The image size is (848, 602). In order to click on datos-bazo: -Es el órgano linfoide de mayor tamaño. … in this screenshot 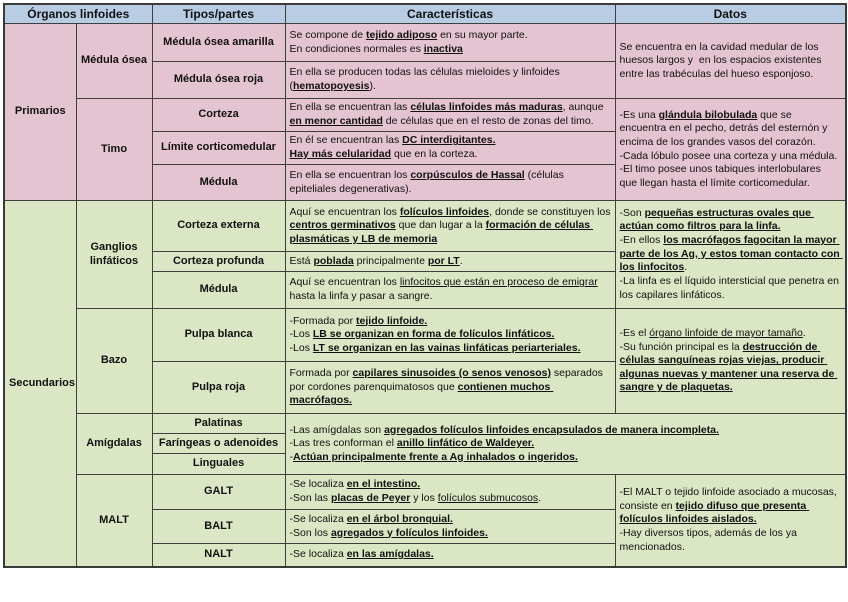, I will do `click(730, 361)`.